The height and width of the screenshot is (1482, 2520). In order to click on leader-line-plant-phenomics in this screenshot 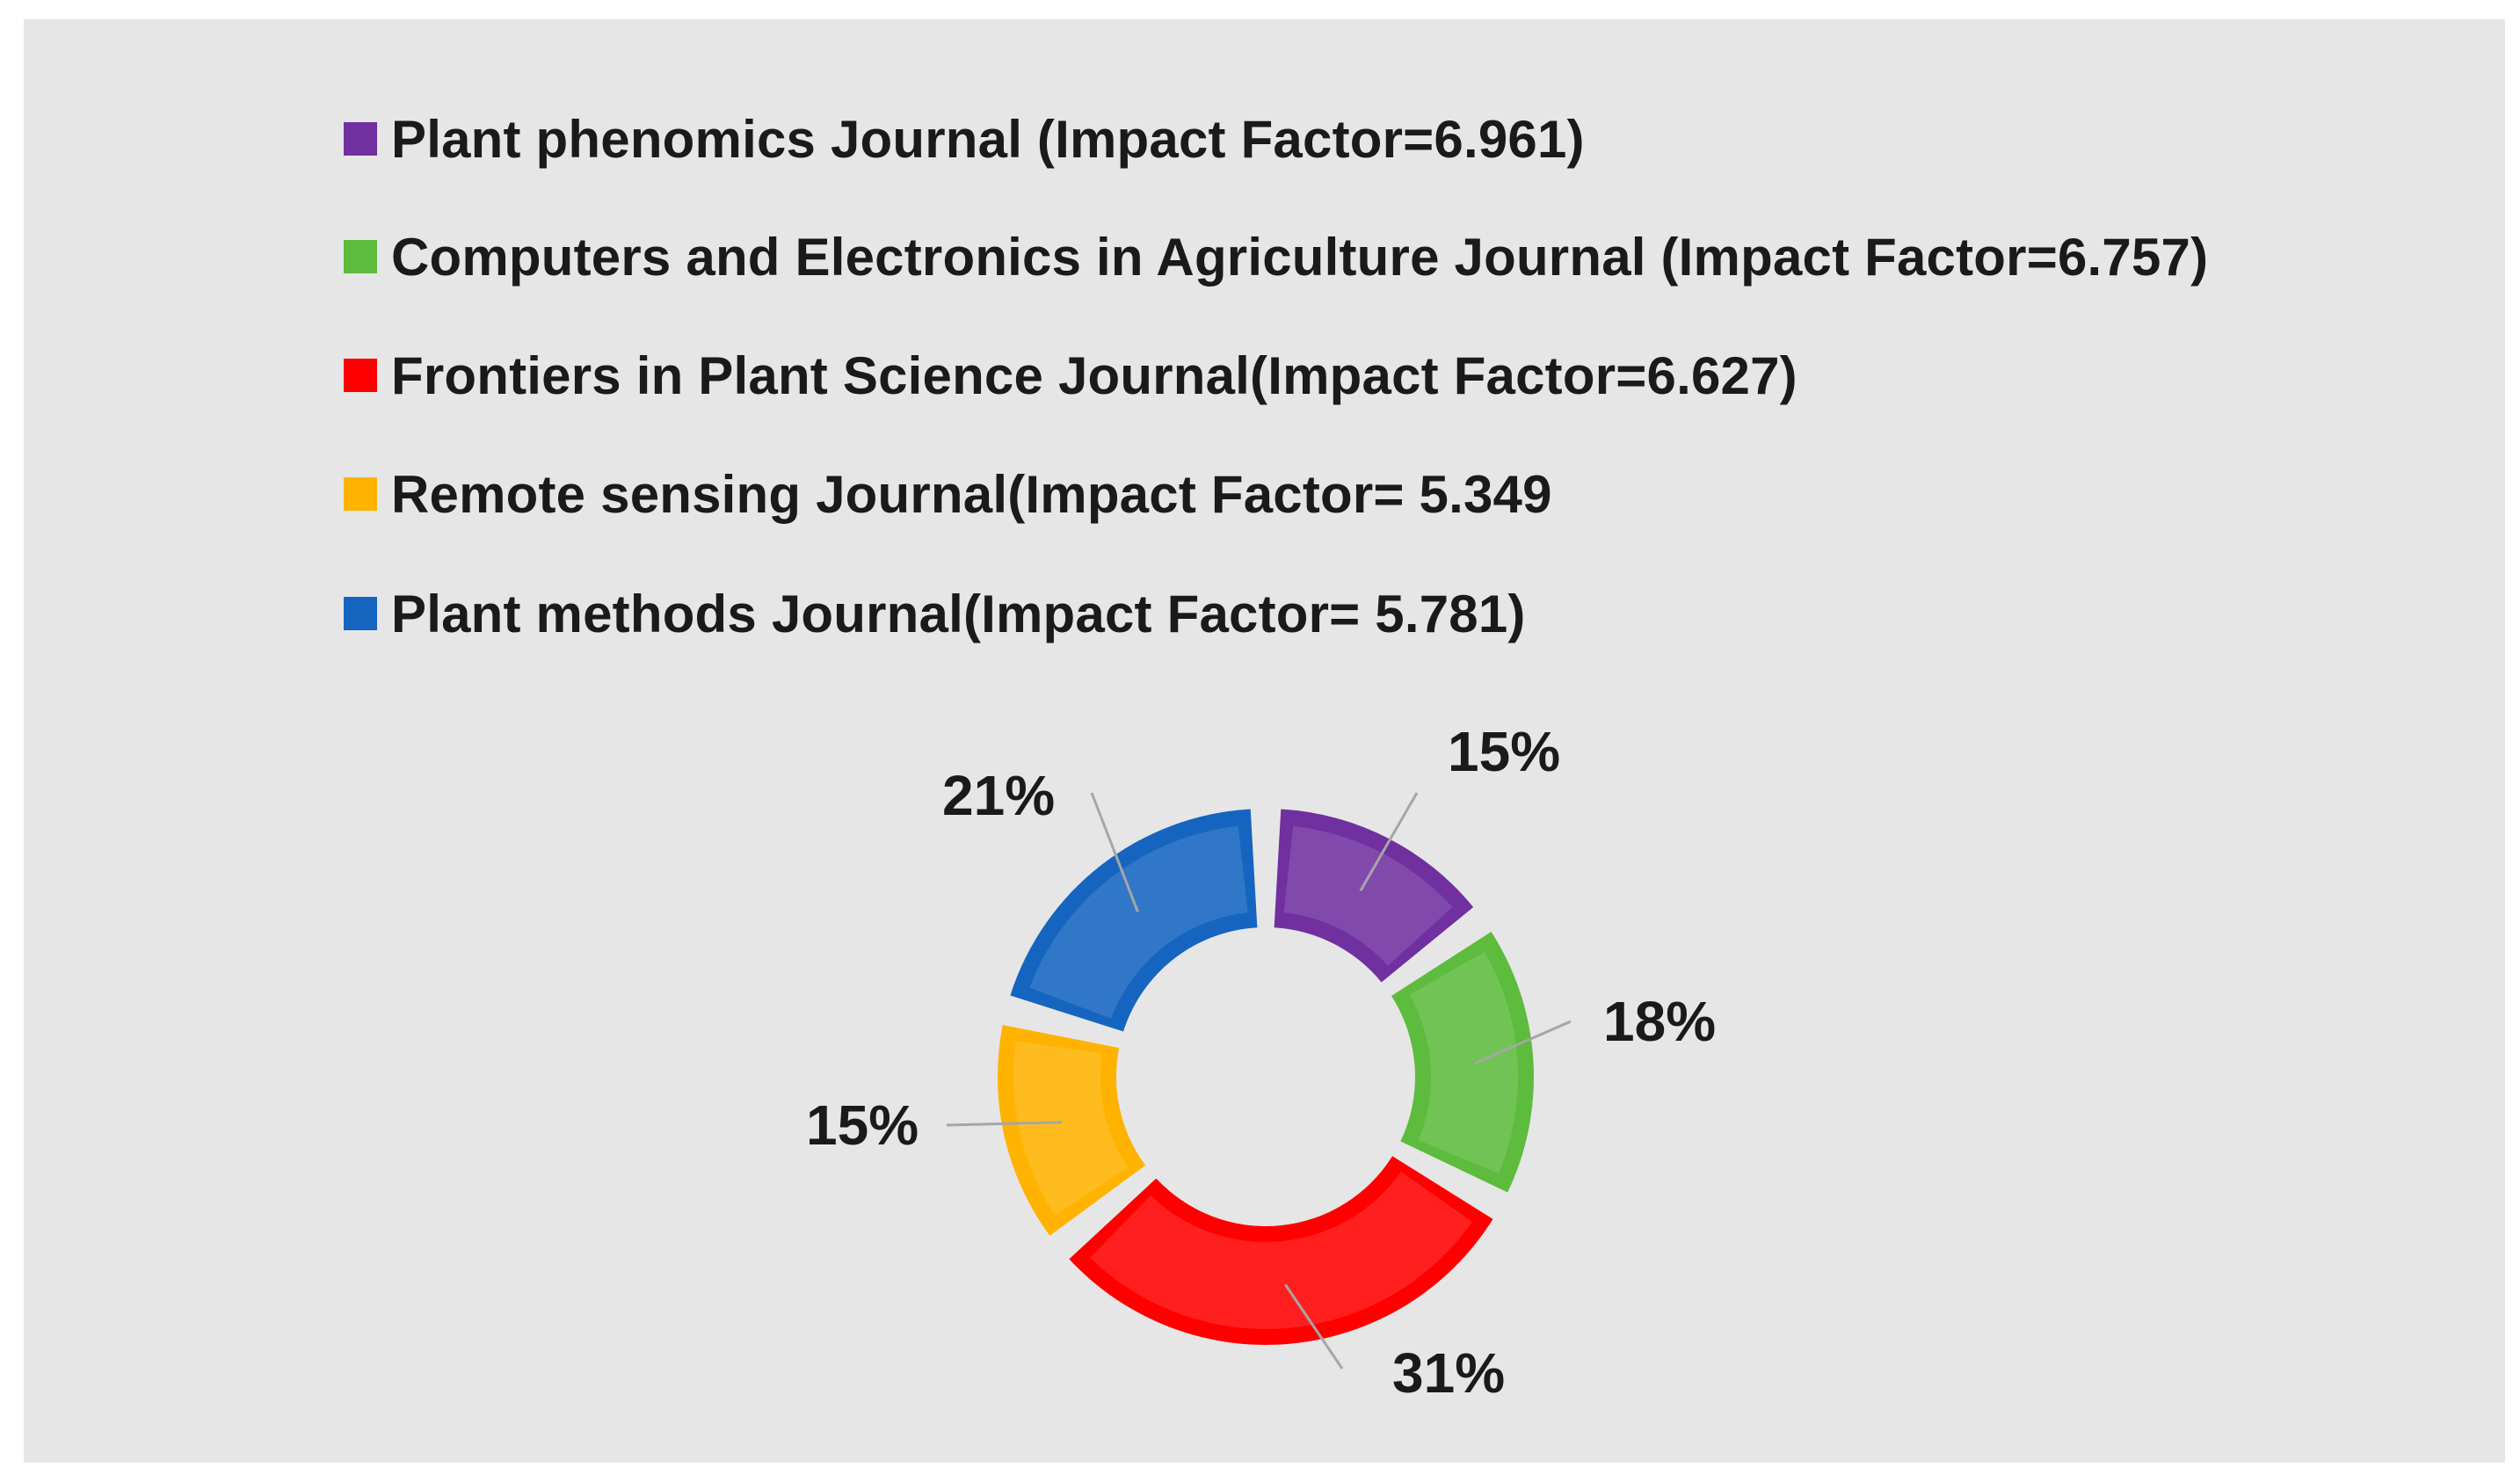, I will do `click(1389, 842)`.